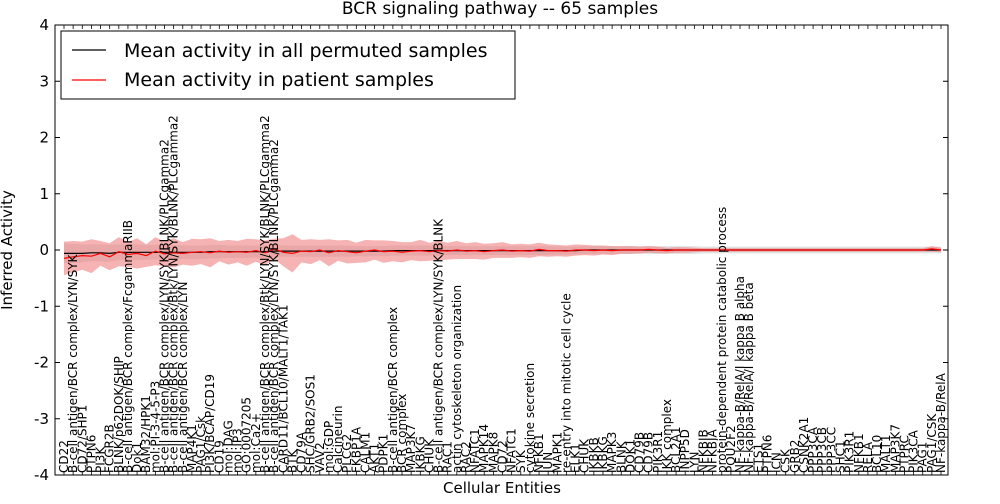  What do you see at coordinates (44, 25) in the screenshot?
I see `y-tick-label: 4` at bounding box center [44, 25].